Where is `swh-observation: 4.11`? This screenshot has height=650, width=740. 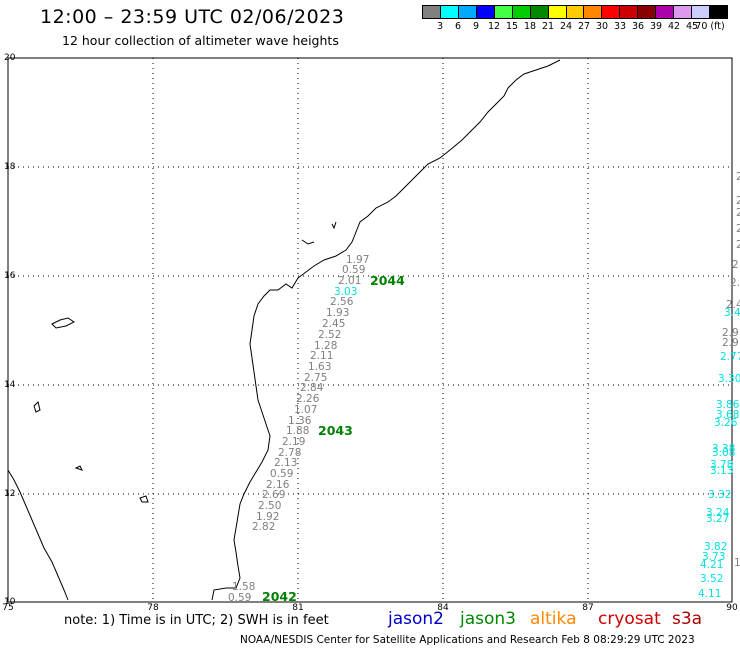
swh-observation: 4.11 is located at coordinates (709, 594).